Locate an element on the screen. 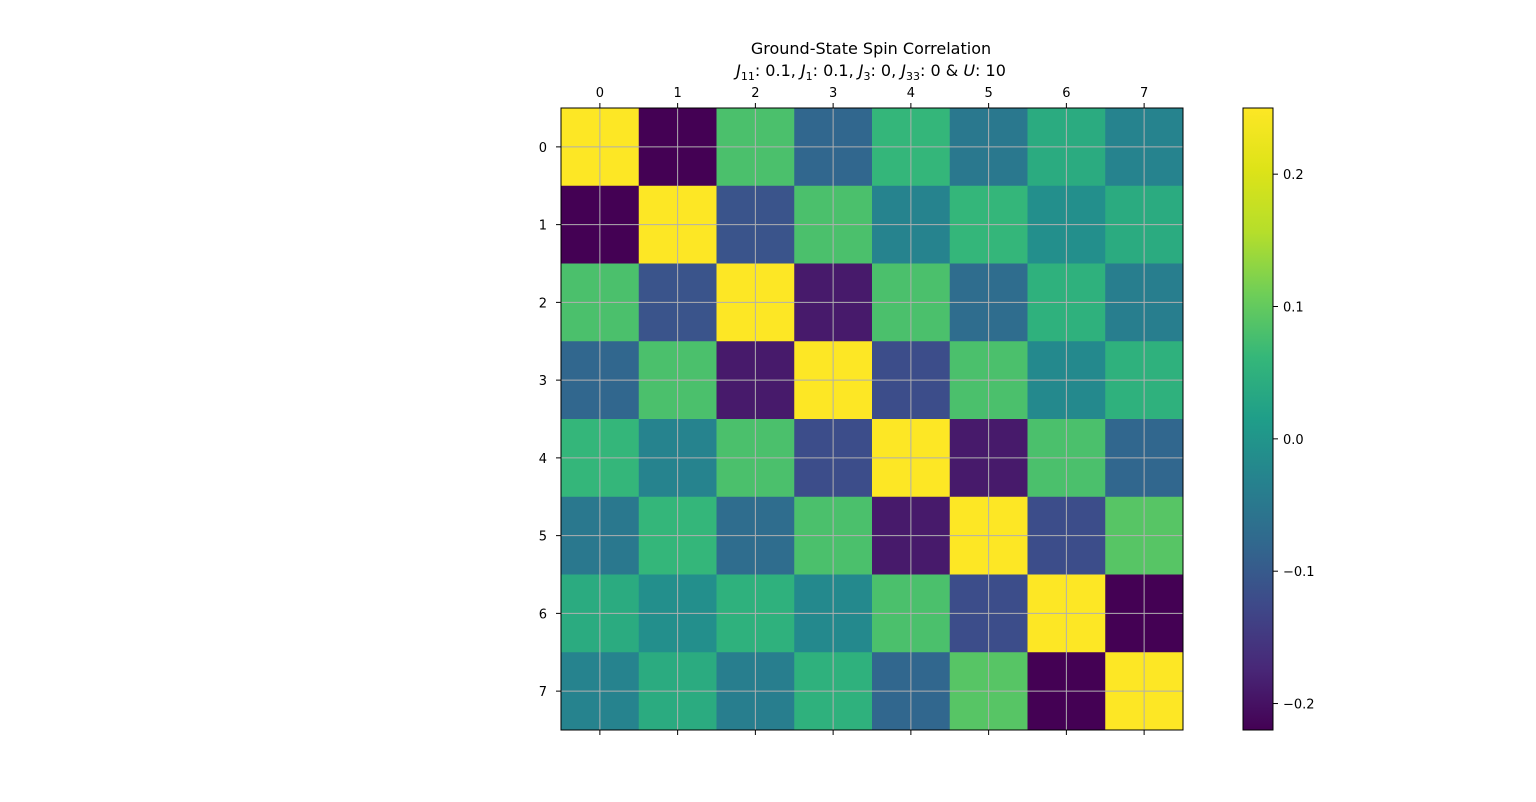  colorbar-ticks: 0.2 0.1 0.0 −0.1 −0.2 is located at coordinates (1294, 440).